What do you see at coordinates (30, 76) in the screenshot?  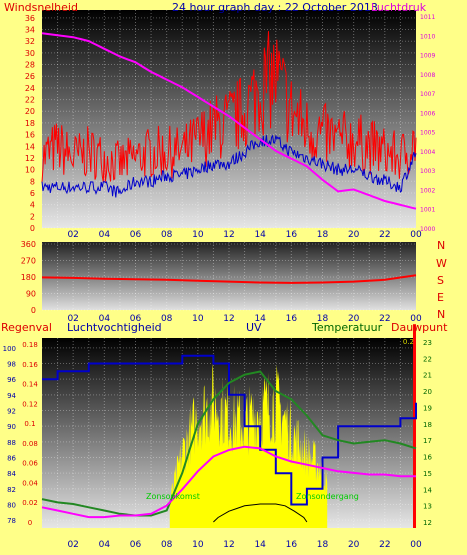 I see `wind-speed-tick-label: 26` at bounding box center [30, 76].